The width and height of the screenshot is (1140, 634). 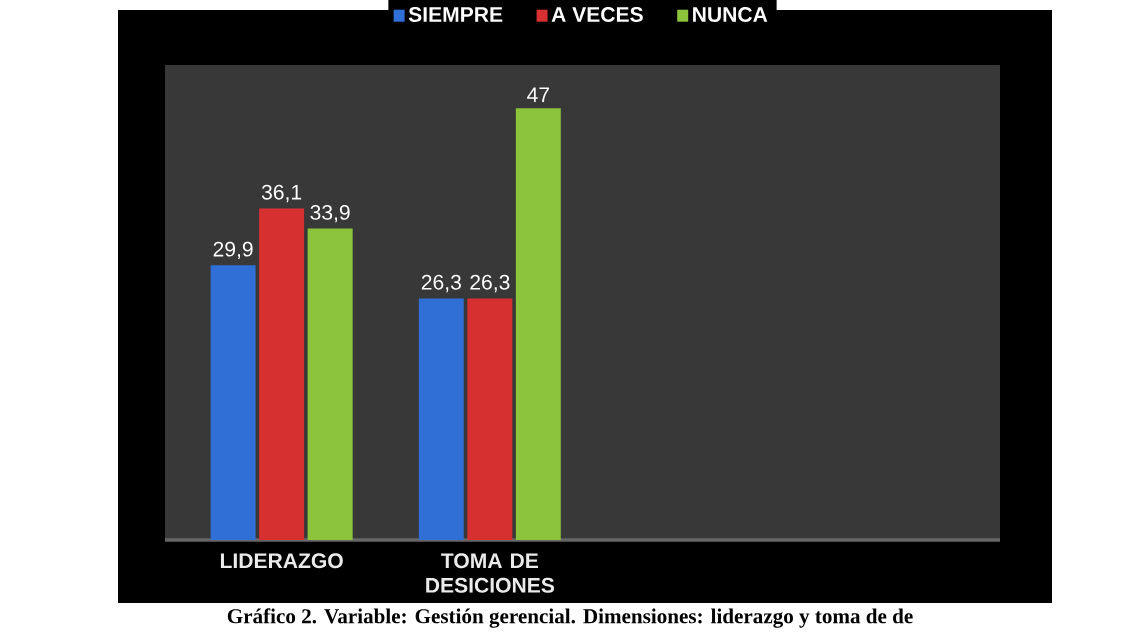 What do you see at coordinates (597, 14) in the screenshot?
I see `legend-label: A VECES` at bounding box center [597, 14].